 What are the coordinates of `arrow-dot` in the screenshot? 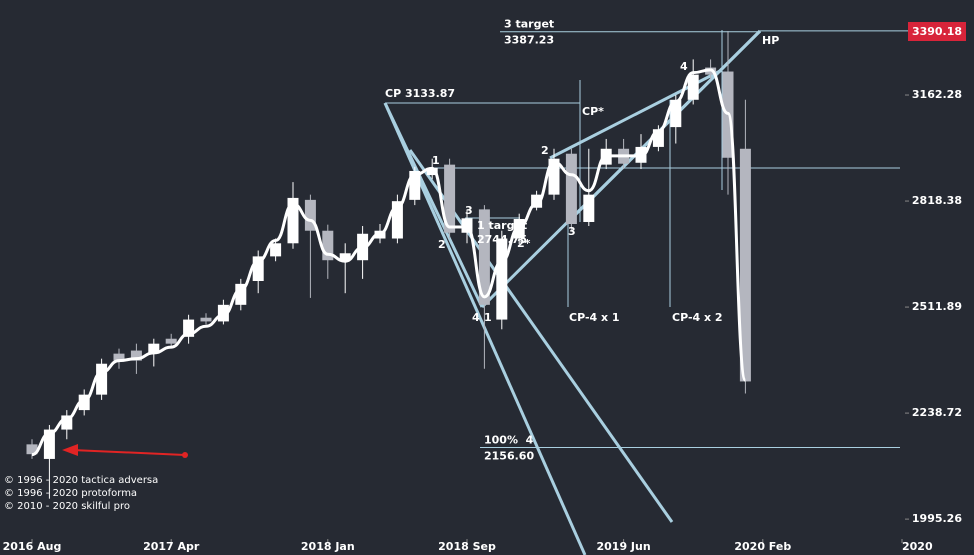 It's located at (185, 455).